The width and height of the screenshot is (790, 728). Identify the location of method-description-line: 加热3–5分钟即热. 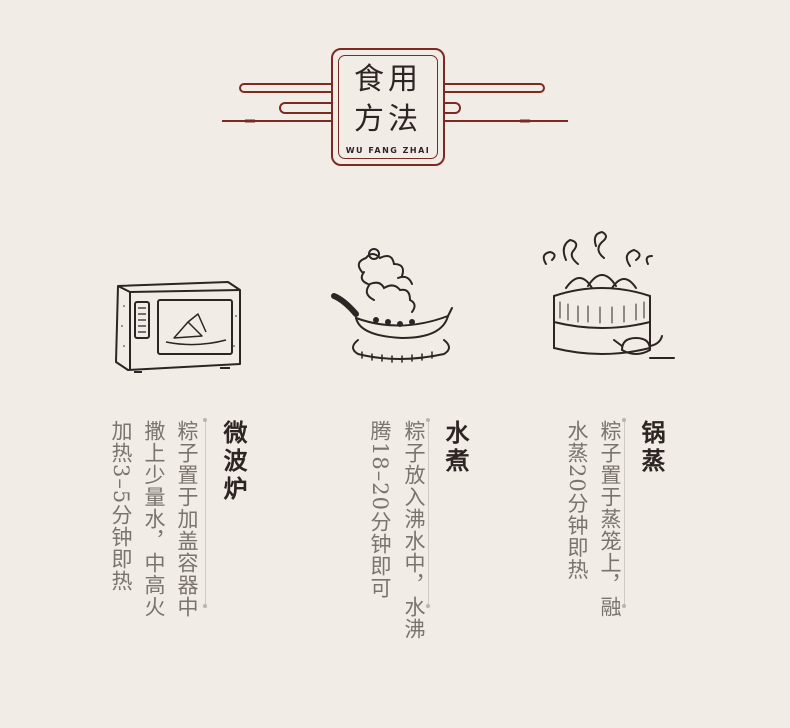
(121, 506).